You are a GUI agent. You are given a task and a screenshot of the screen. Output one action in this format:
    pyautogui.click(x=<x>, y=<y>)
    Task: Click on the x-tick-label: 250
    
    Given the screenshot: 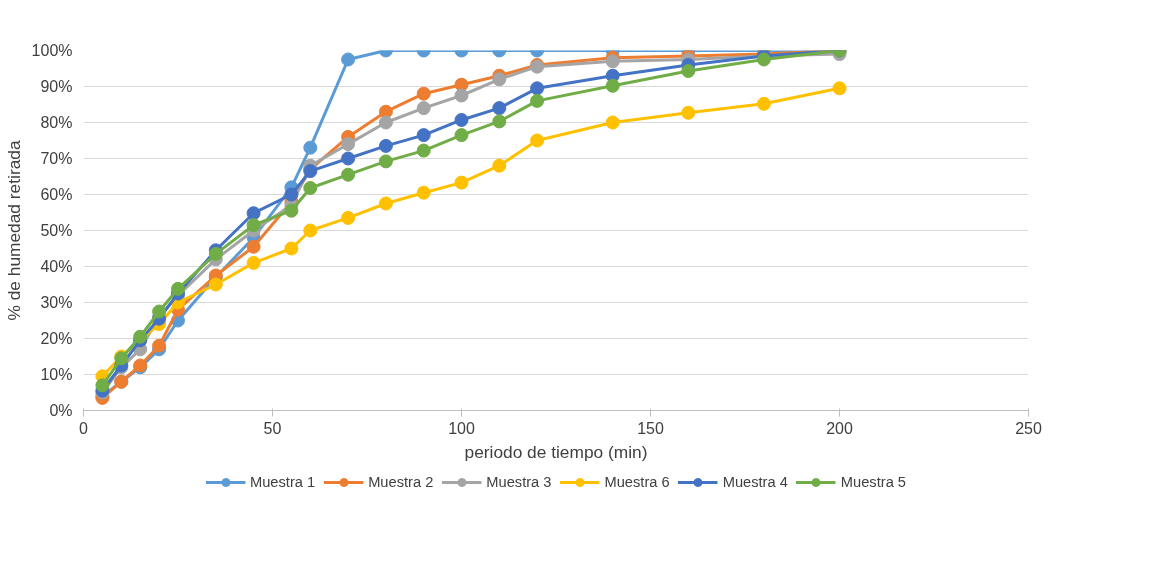 What is the action you would take?
    pyautogui.click(x=1028, y=428)
    